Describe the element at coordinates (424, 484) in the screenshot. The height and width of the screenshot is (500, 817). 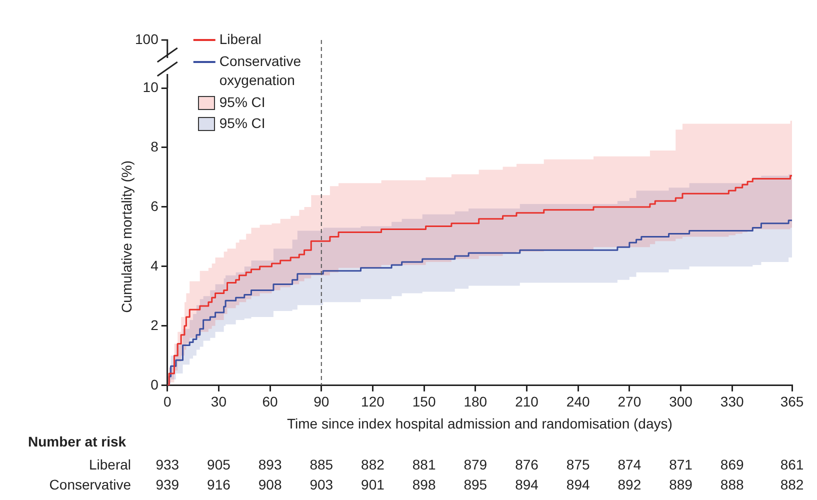
I see `text: 898` at that location.